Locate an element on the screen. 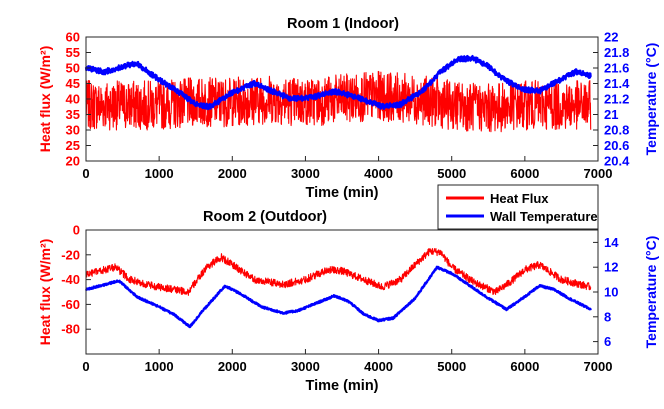 The height and width of the screenshot is (409, 664). right-y-tick-label: 20.8 is located at coordinates (616, 130).